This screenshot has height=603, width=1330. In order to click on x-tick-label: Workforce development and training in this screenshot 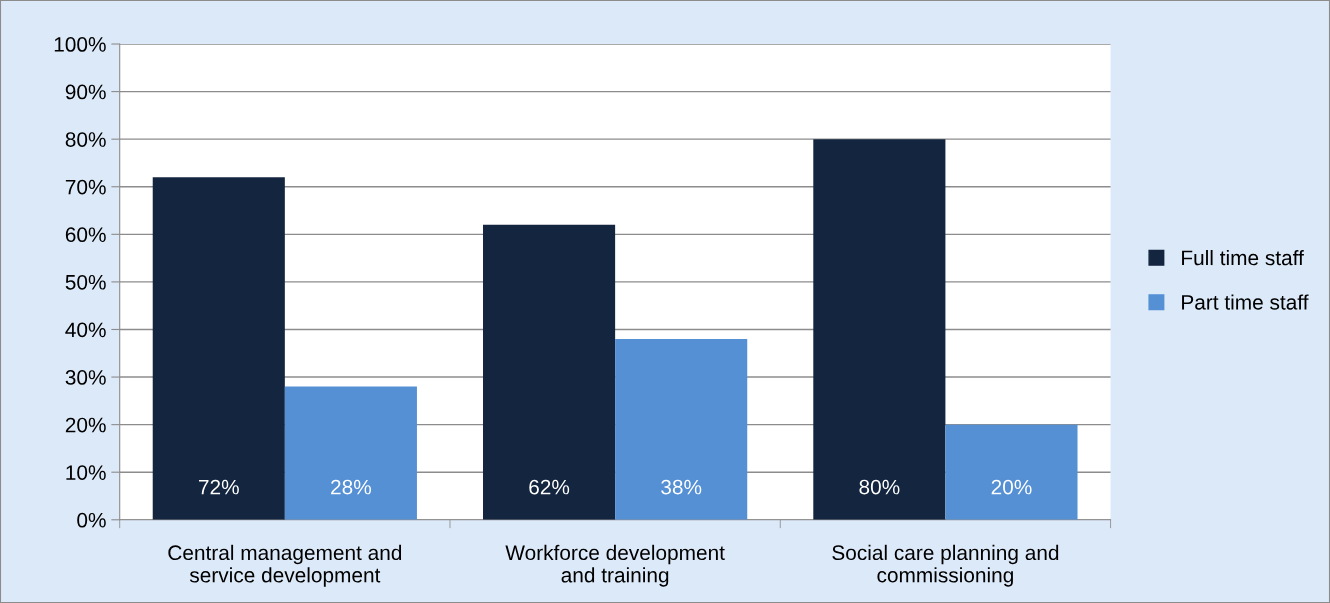, I will do `click(615, 565)`.